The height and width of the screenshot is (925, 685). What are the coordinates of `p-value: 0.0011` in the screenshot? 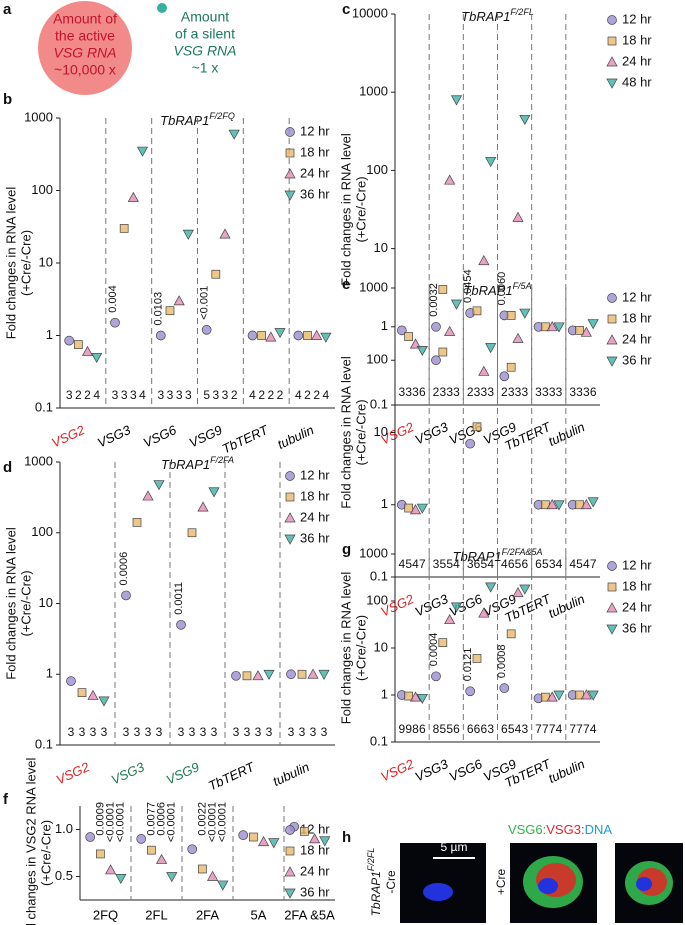 It's located at (179, 598).